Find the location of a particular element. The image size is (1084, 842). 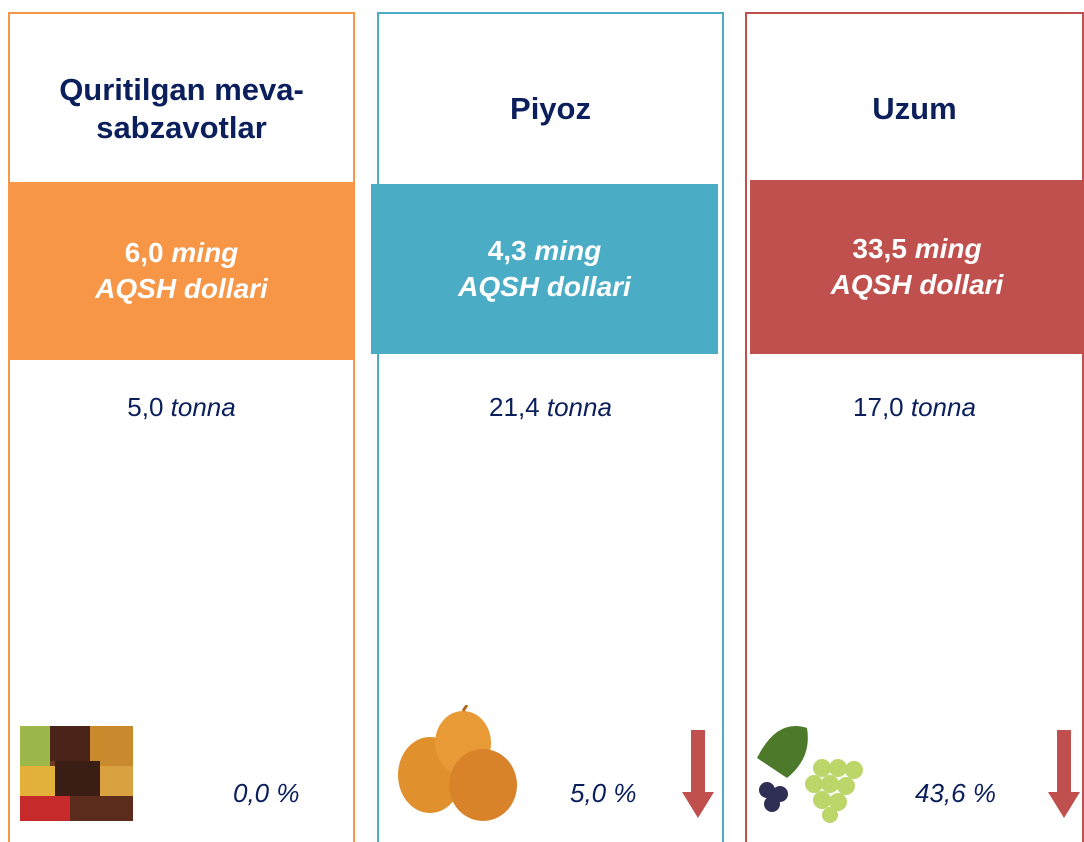

volume-value: 21,4 is located at coordinates (514, 407).